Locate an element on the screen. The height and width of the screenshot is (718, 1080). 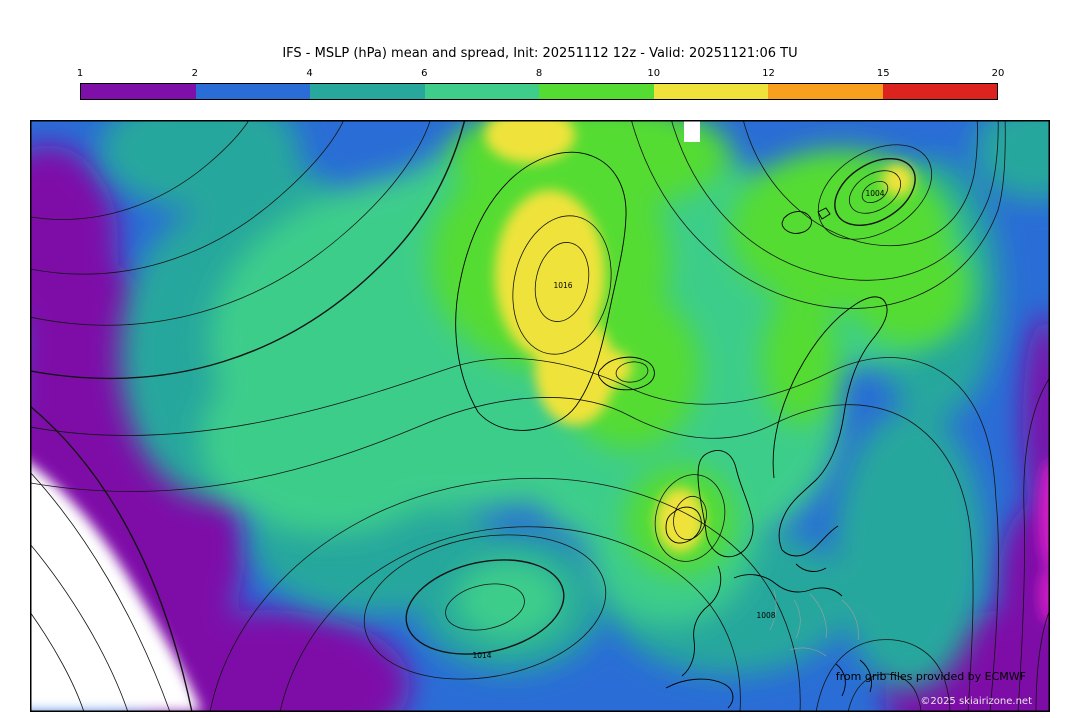
colorbar-tick-label: 8 is located at coordinates (539, 73).